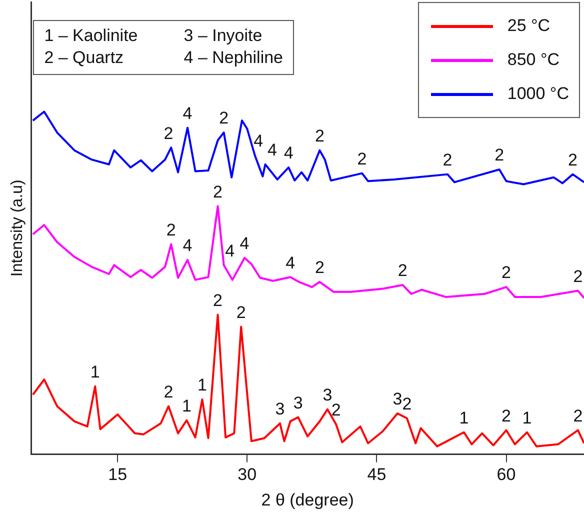  Describe the element at coordinates (118, 474) in the screenshot. I see `x-tick-label: 15` at that location.